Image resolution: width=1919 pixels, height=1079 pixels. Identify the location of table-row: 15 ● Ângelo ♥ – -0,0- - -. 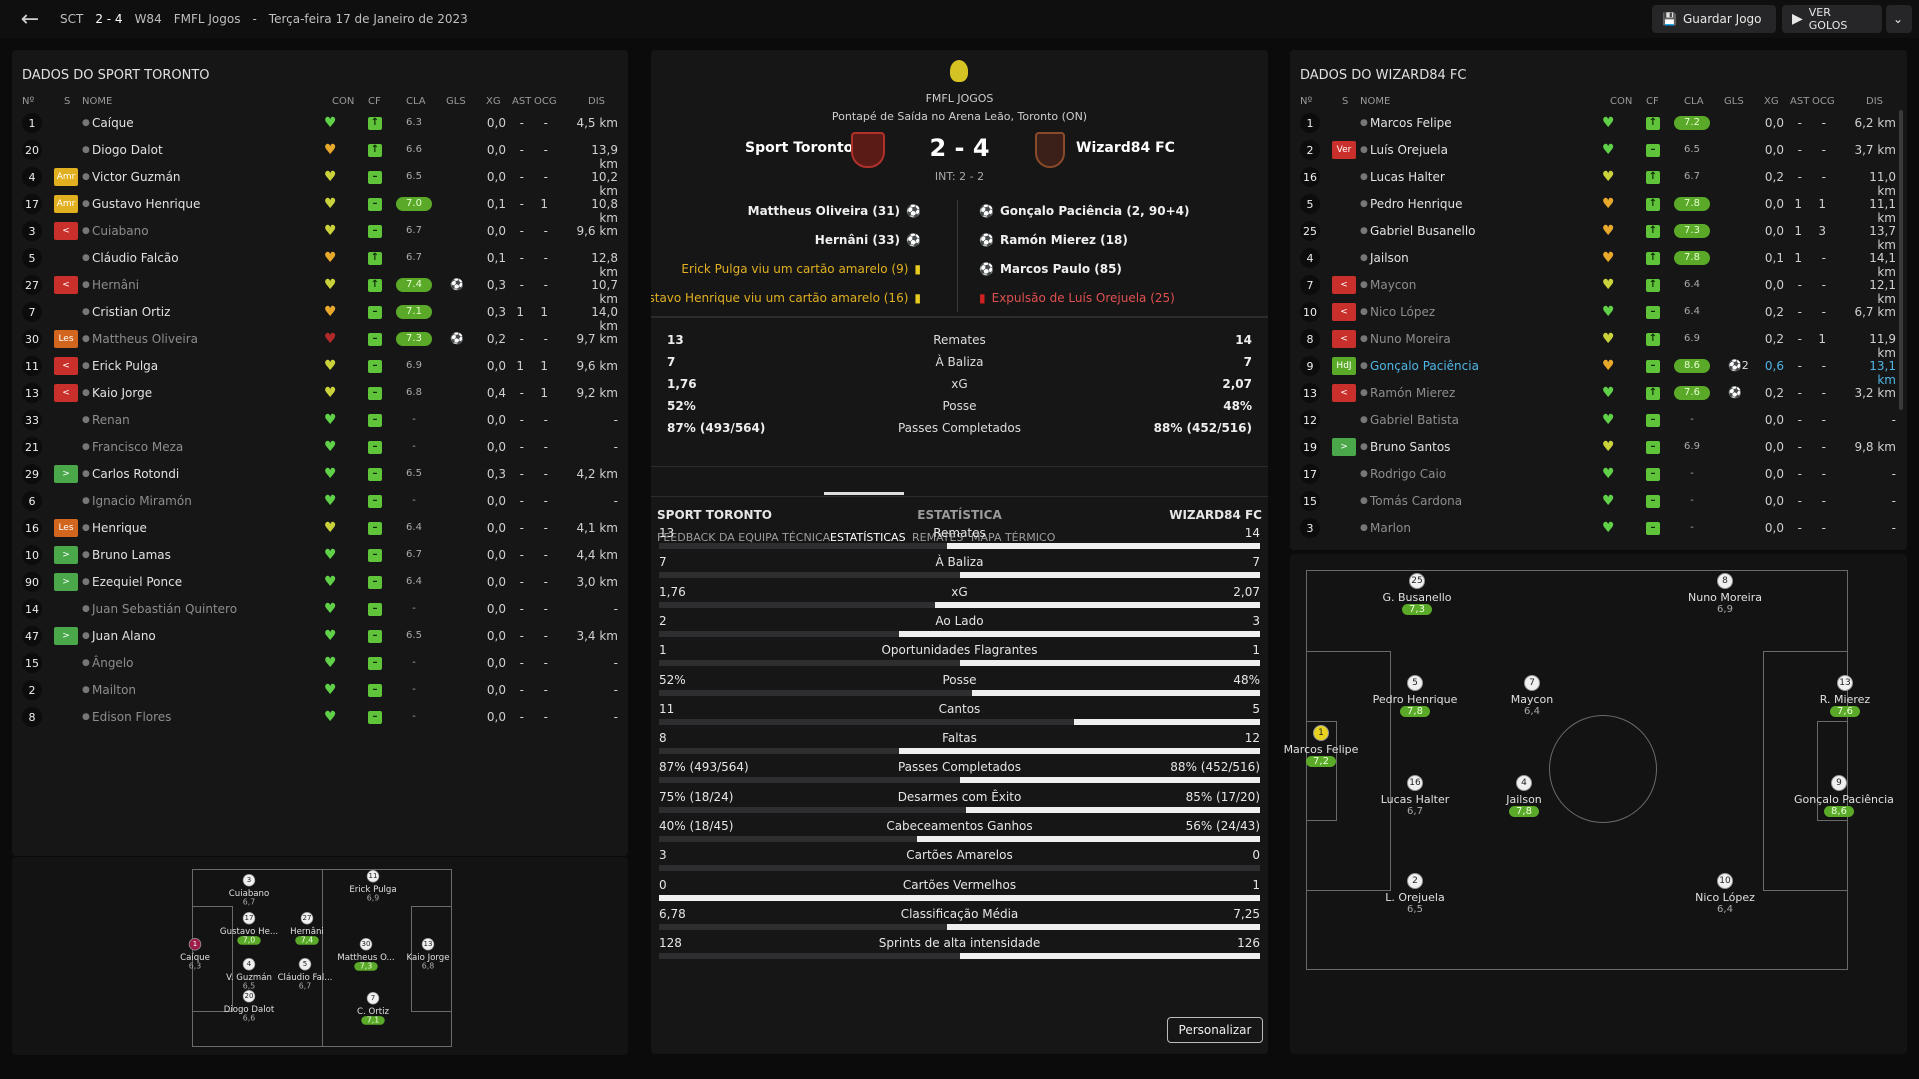
(320, 663).